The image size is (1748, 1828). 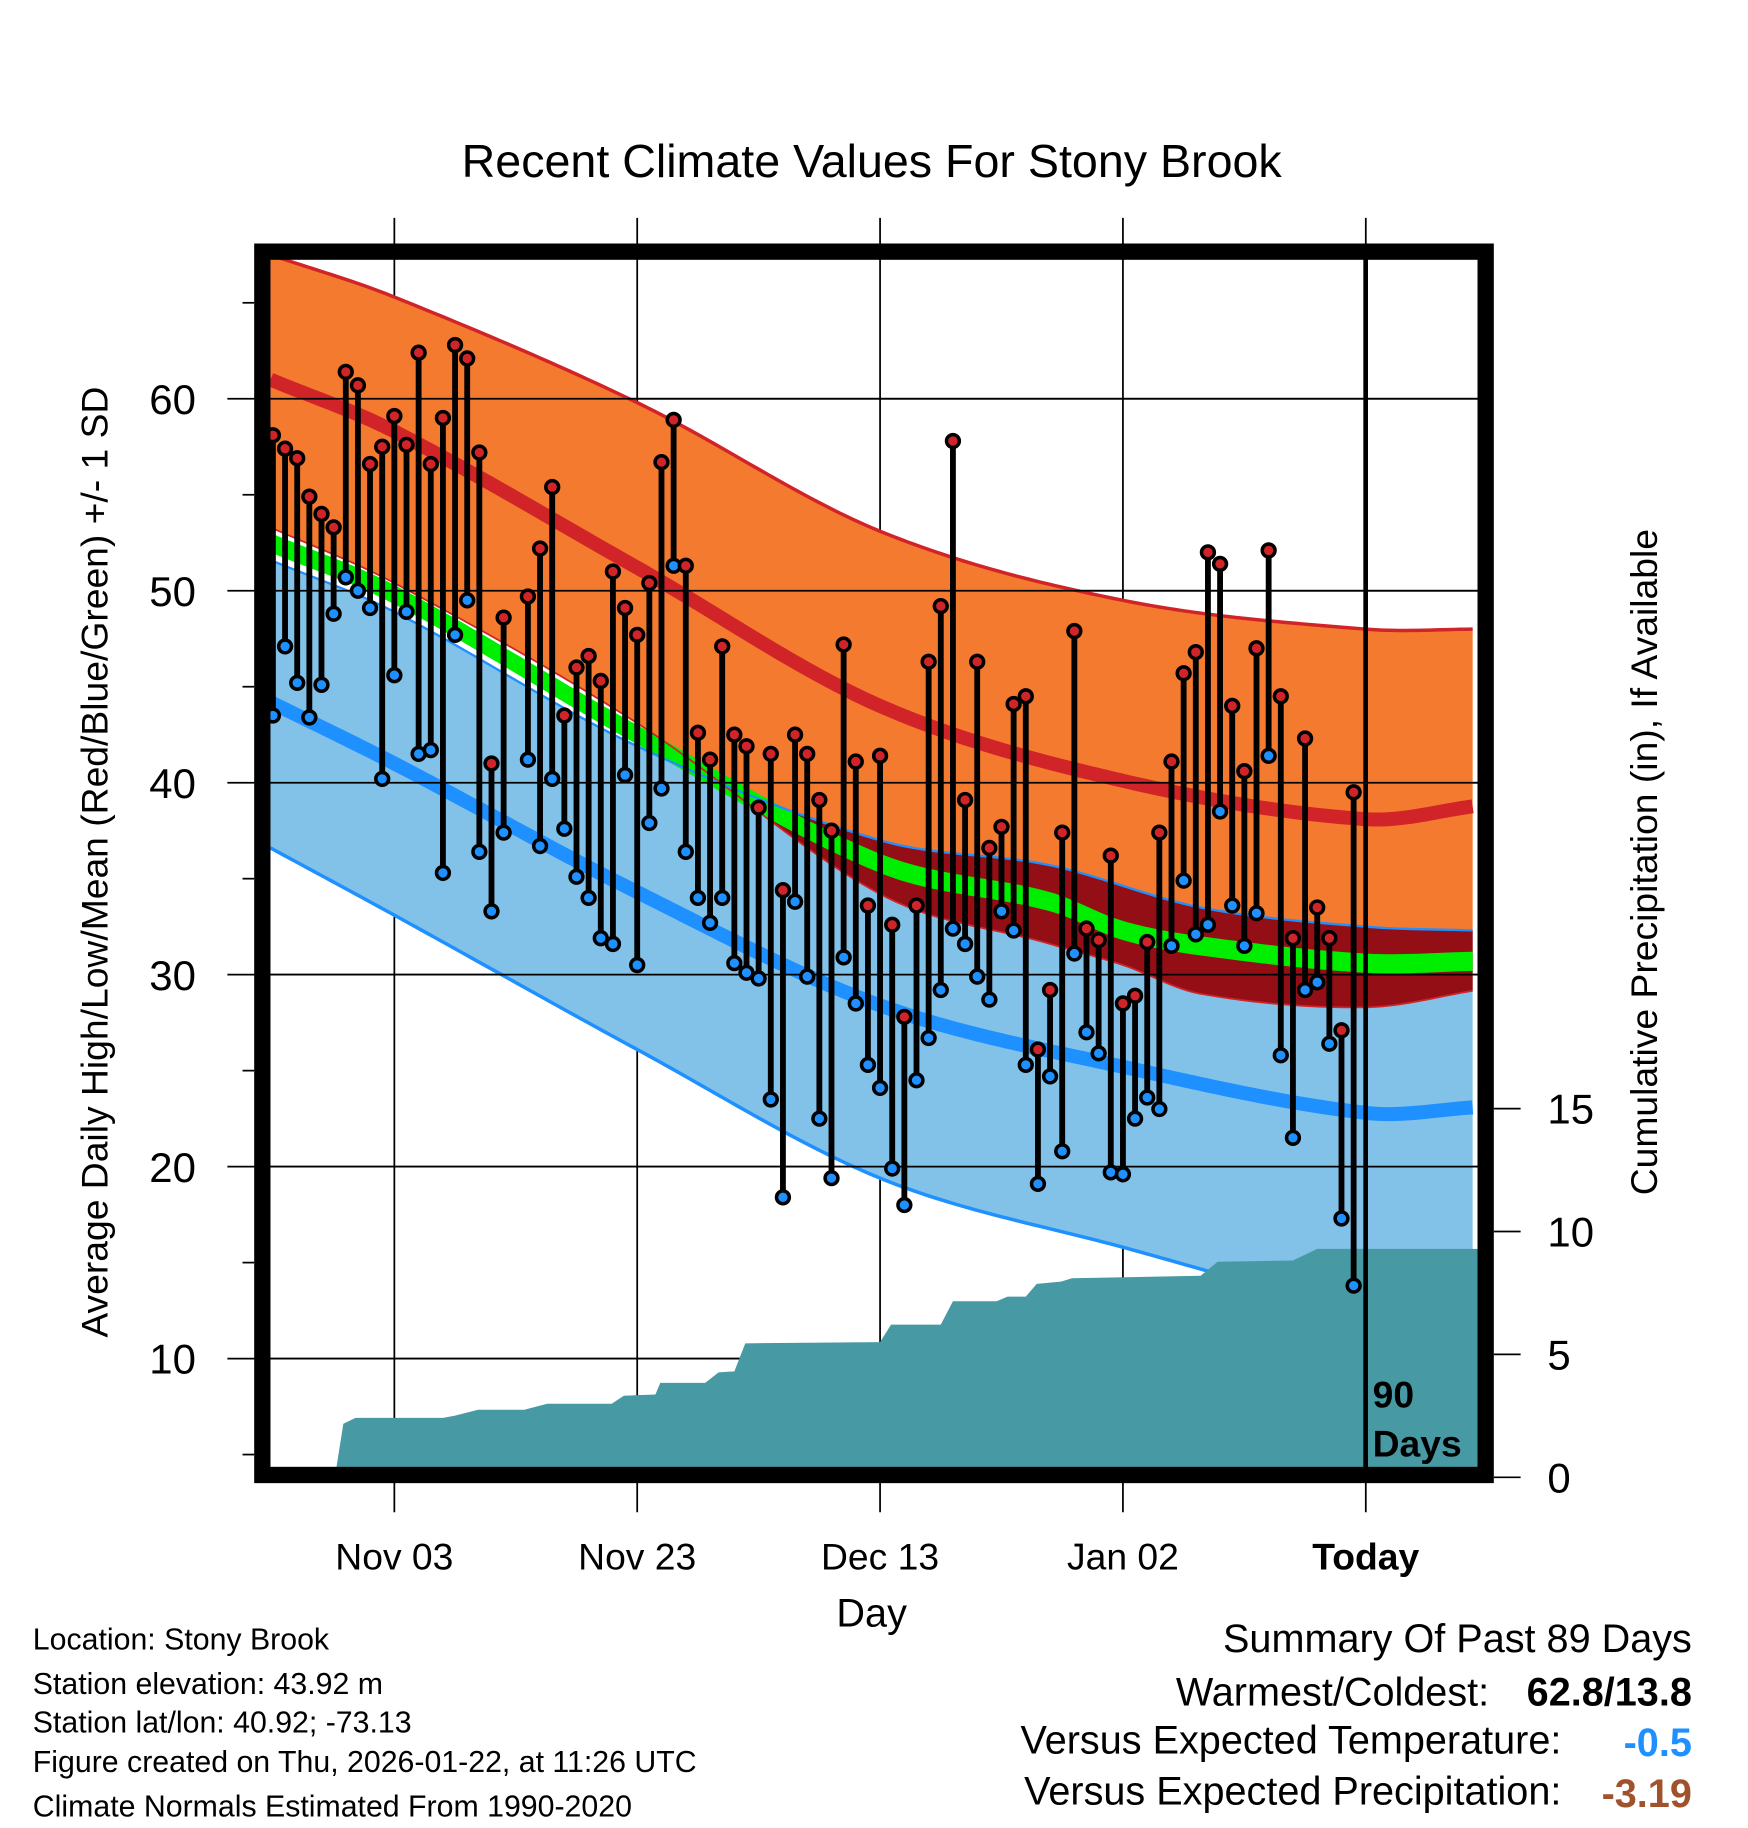 I want to click on precip-area, so click(x=907, y=1358).